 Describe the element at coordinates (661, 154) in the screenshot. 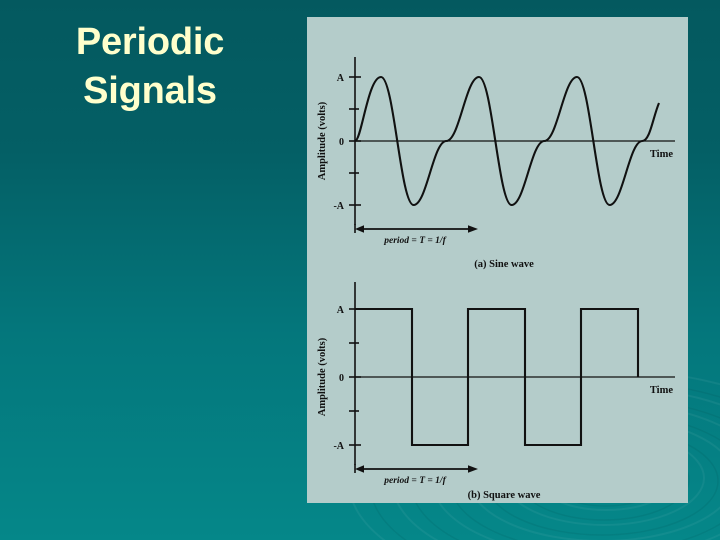

I see `sine-x-axis-label: Time` at that location.